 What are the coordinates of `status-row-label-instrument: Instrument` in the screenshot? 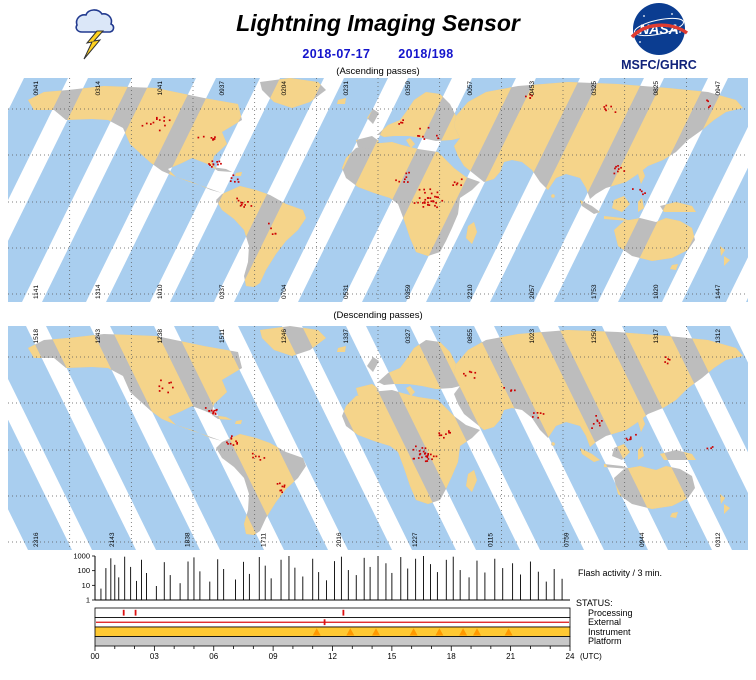 It's located at (609, 632).